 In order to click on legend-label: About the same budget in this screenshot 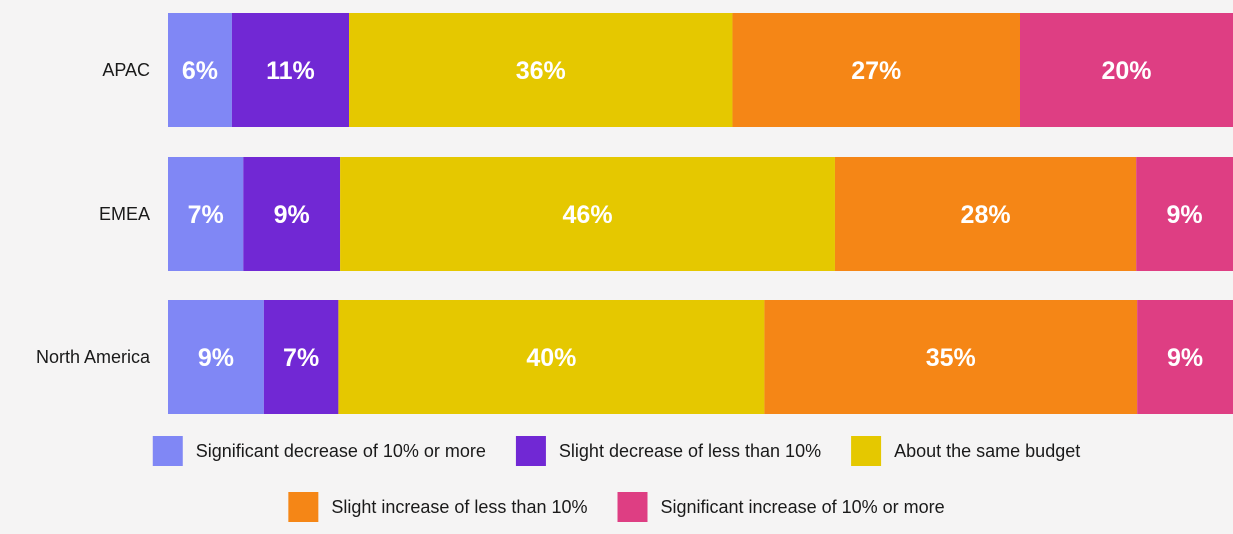, I will do `click(987, 451)`.